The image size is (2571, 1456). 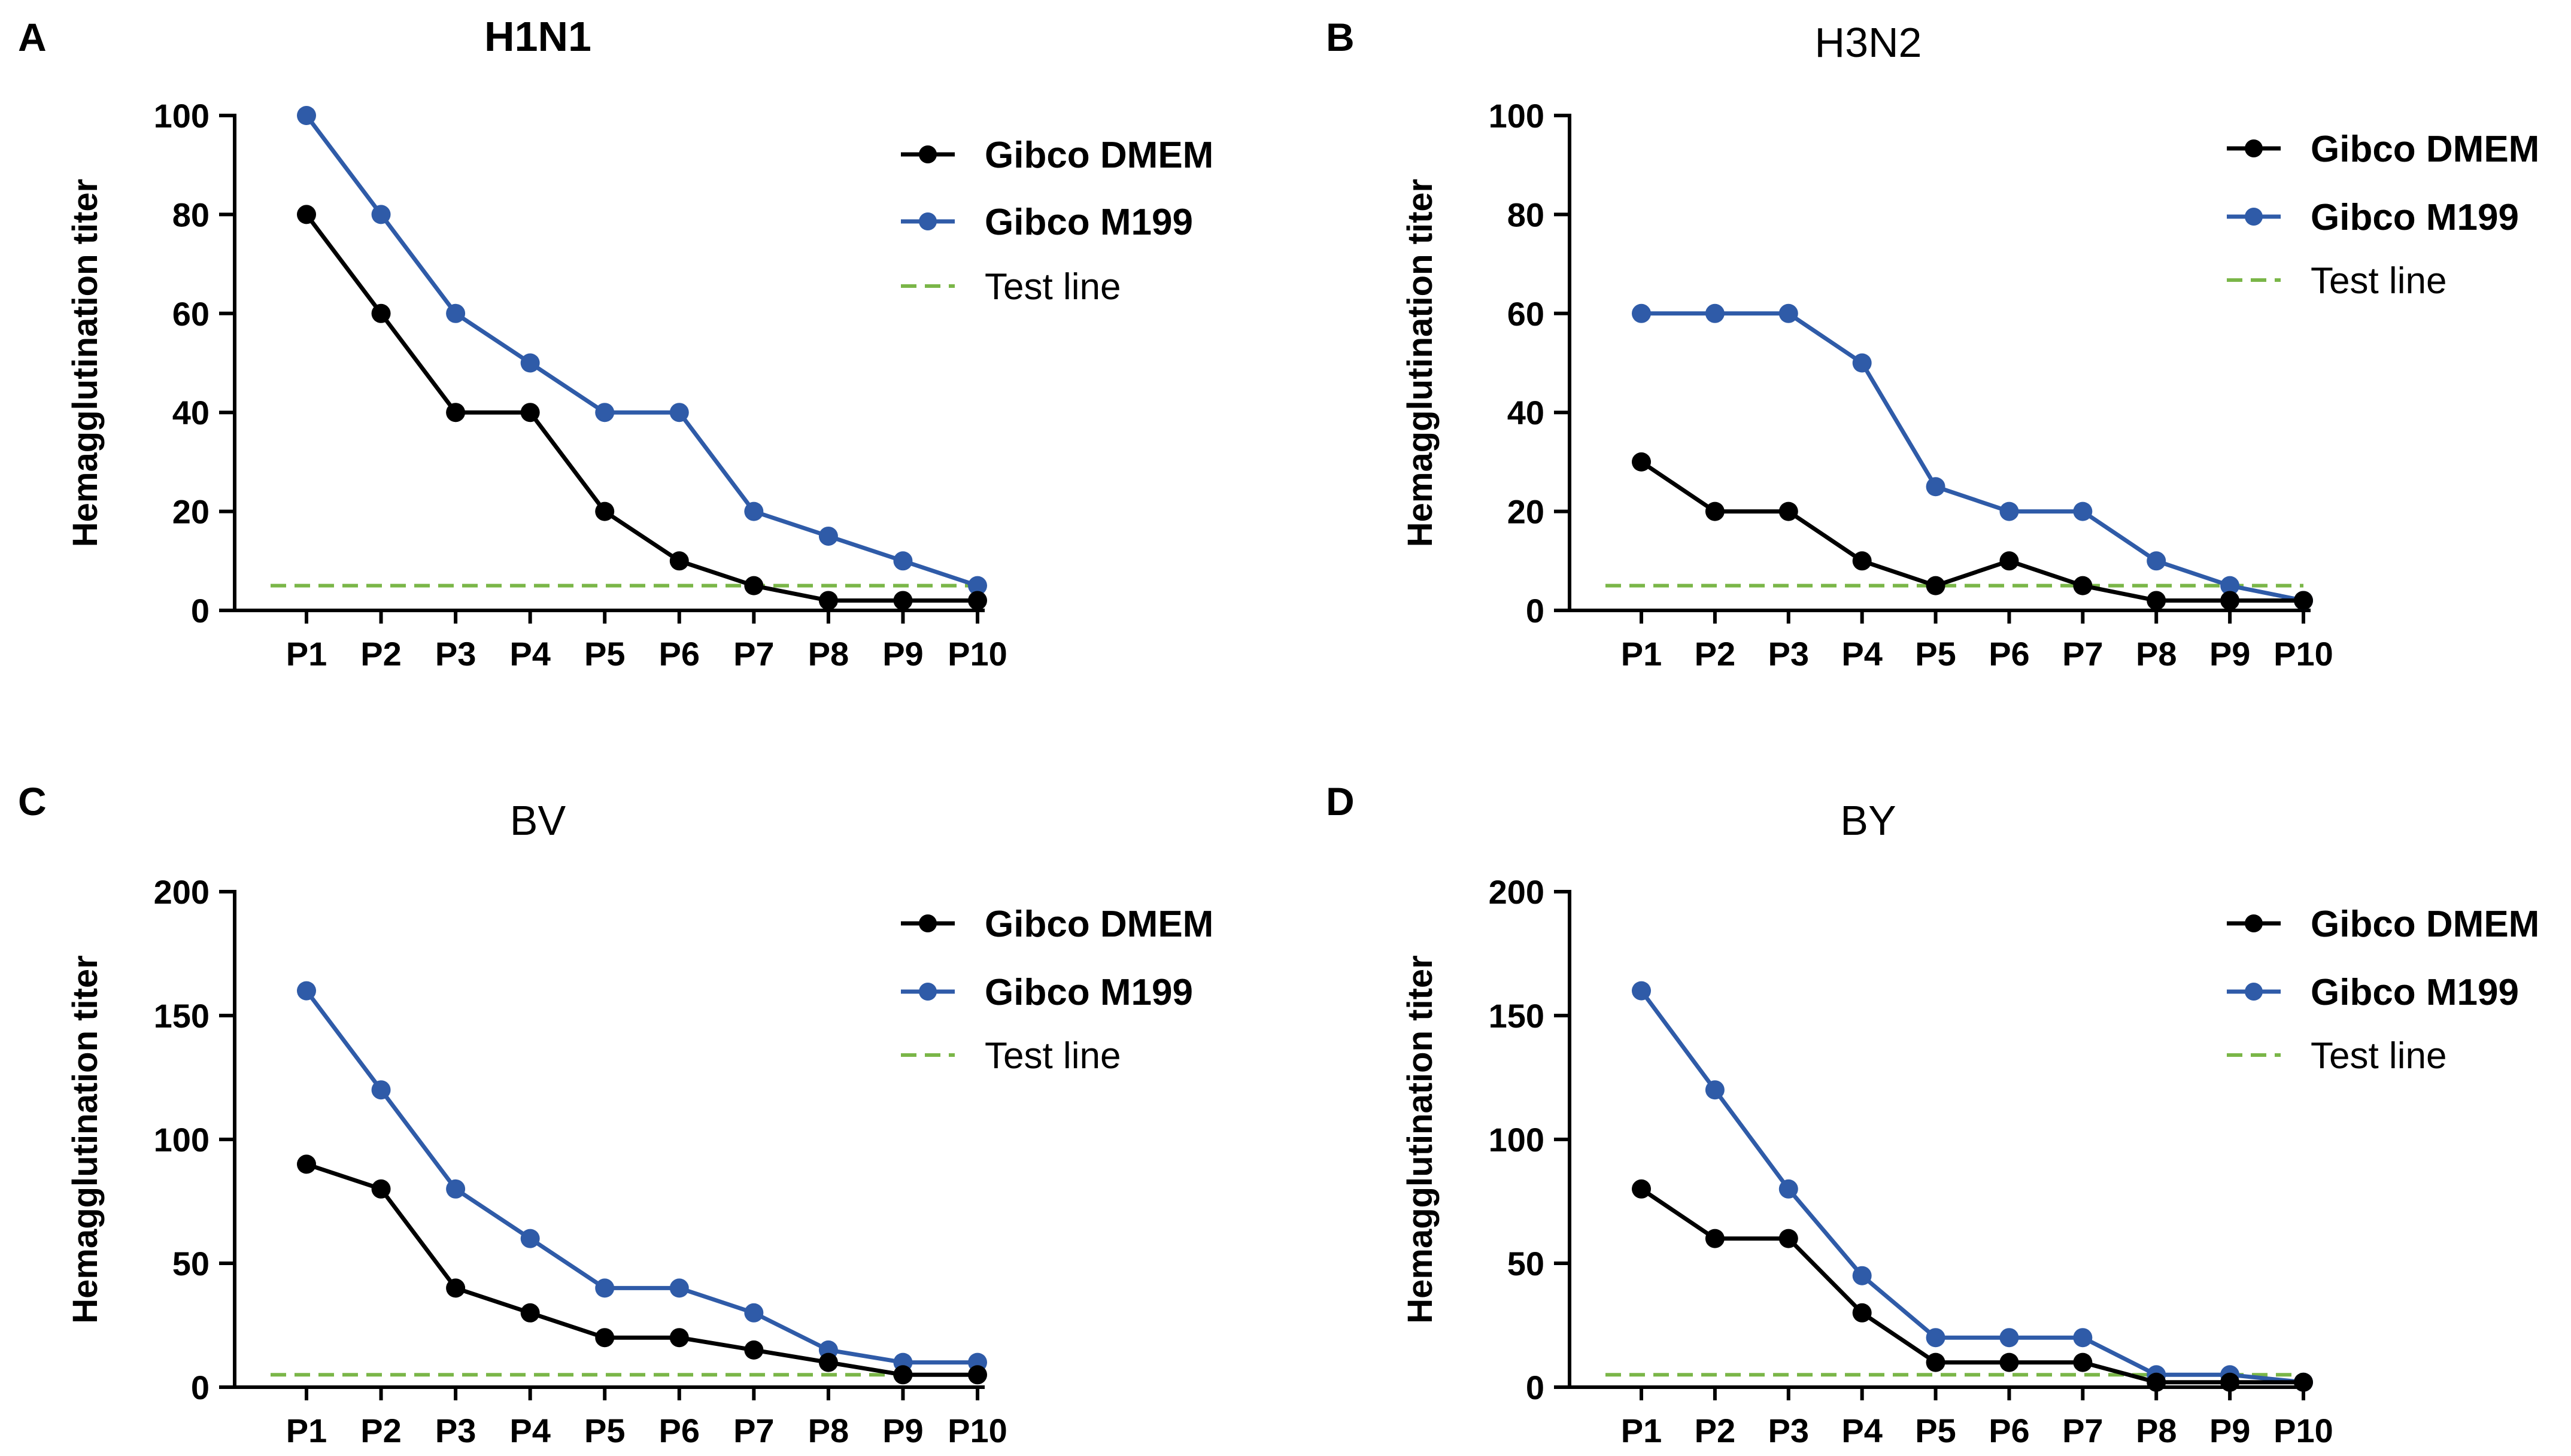 I want to click on chart-title: BV, so click(x=538, y=820).